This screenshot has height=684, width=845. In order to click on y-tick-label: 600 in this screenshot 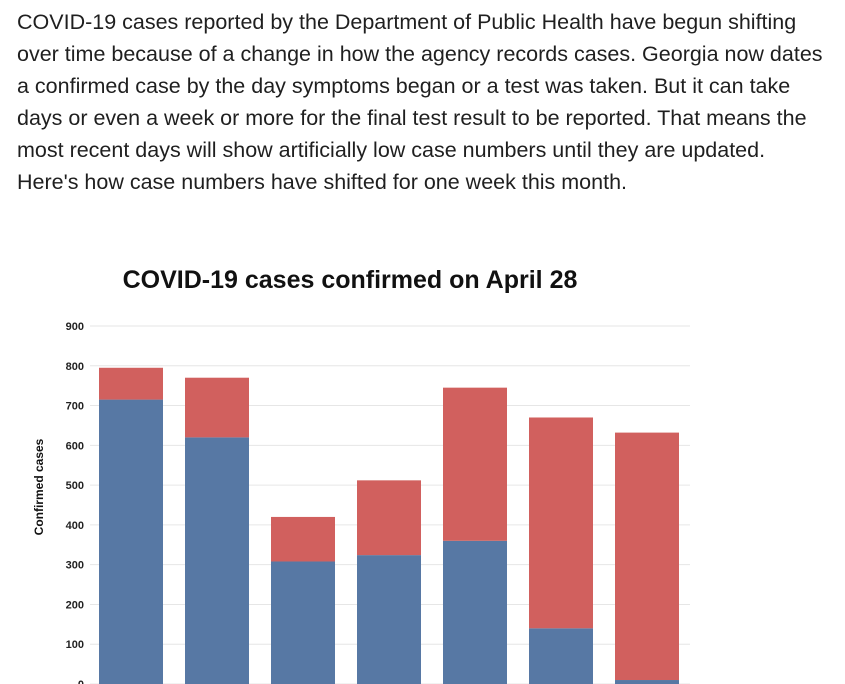, I will do `click(75, 446)`.